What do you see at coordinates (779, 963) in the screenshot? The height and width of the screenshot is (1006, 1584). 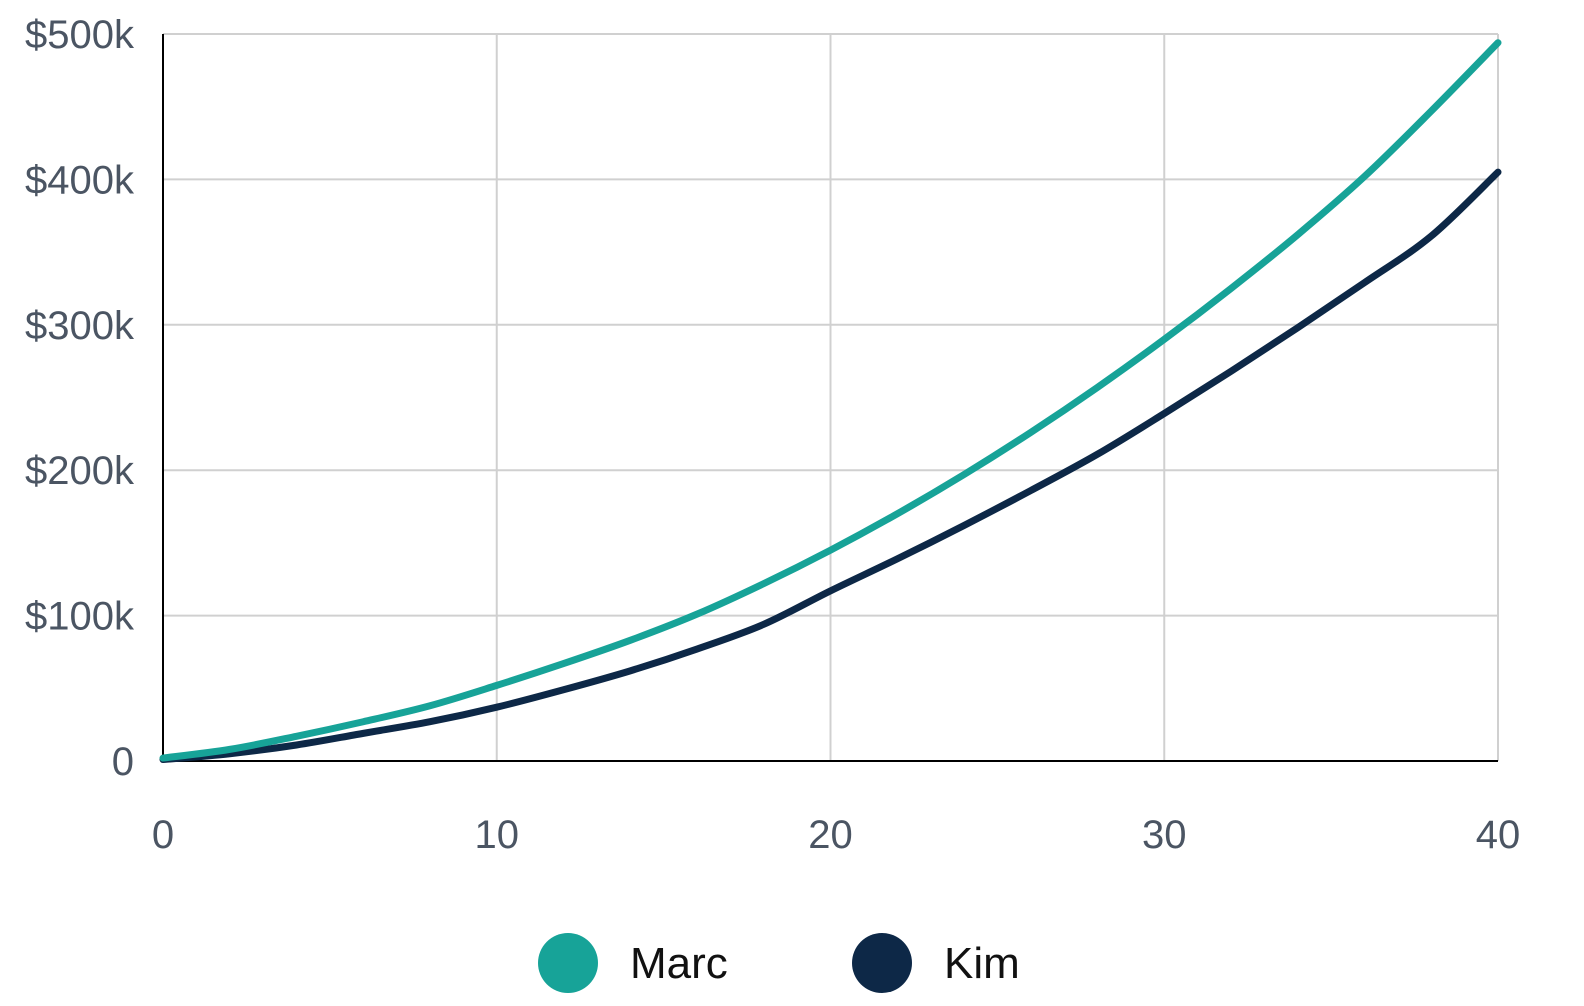 I see `legend: Marc Kim` at bounding box center [779, 963].